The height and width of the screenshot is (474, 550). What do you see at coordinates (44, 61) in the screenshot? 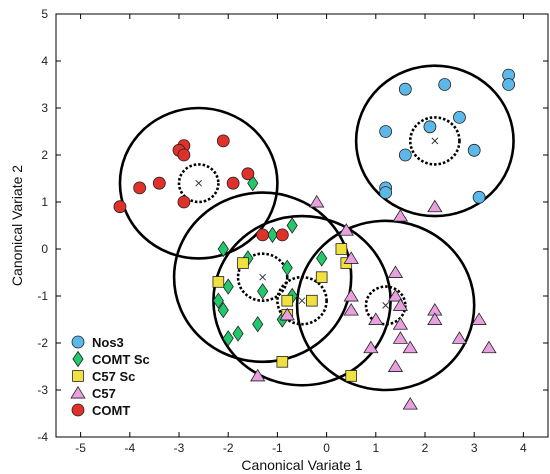
I see `y-tick-label: 4` at bounding box center [44, 61].